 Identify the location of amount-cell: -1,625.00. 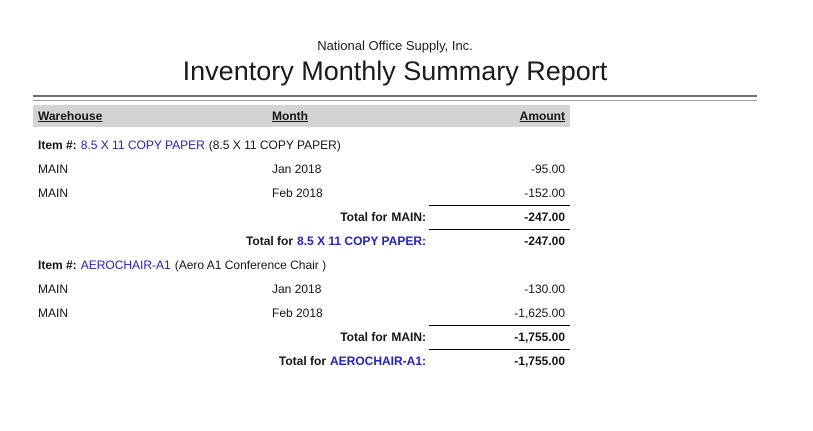
(539, 313).